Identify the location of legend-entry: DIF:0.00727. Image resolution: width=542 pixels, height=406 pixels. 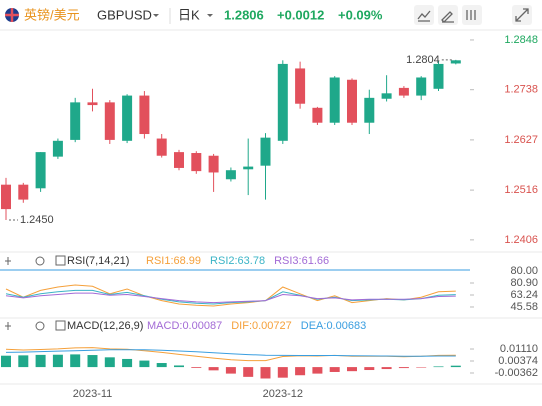
(261, 326).